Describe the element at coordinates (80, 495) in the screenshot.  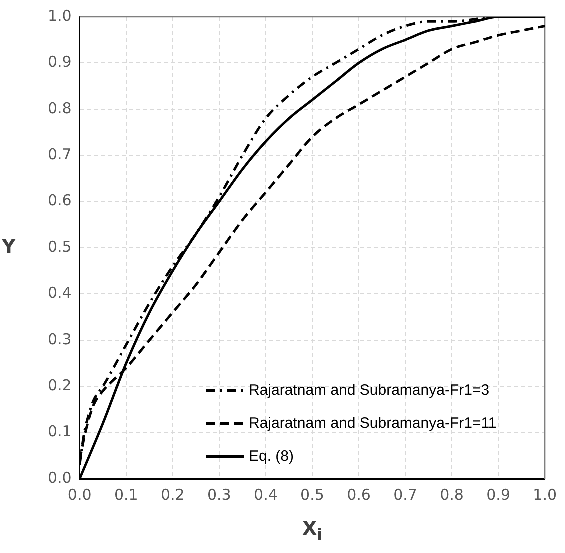
I see `x-tick-label: 0.0` at that location.